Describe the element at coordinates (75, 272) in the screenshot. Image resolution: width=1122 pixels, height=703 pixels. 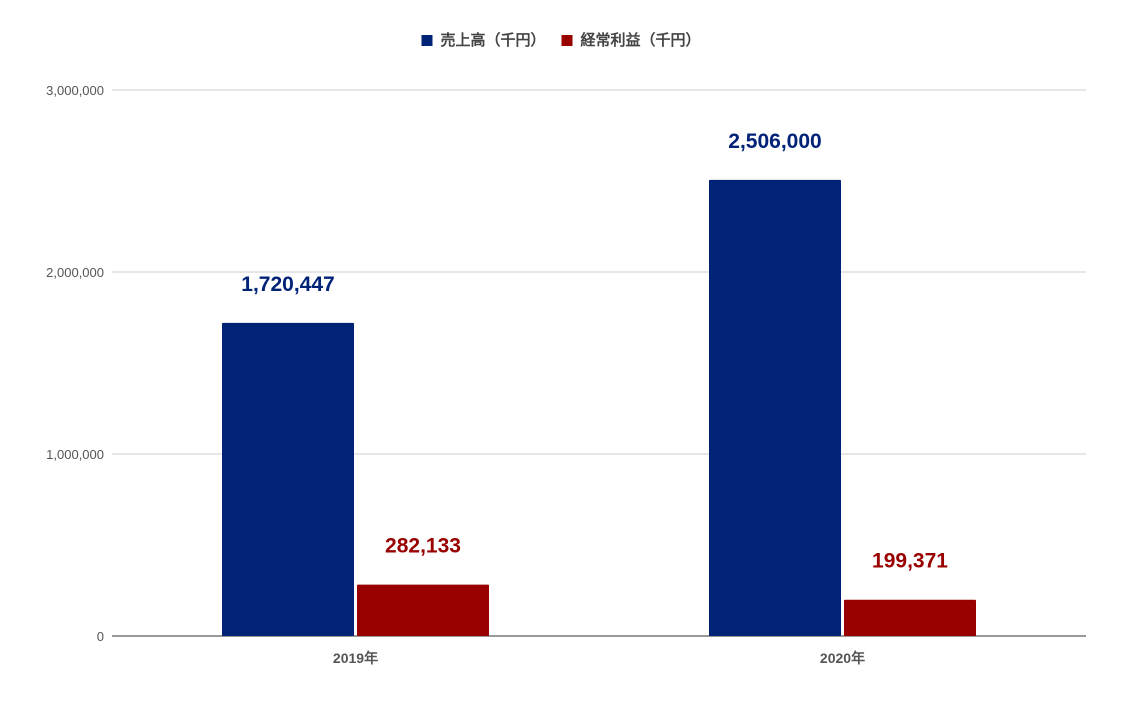
I see `y-tick-label: 2,000,000` at that location.